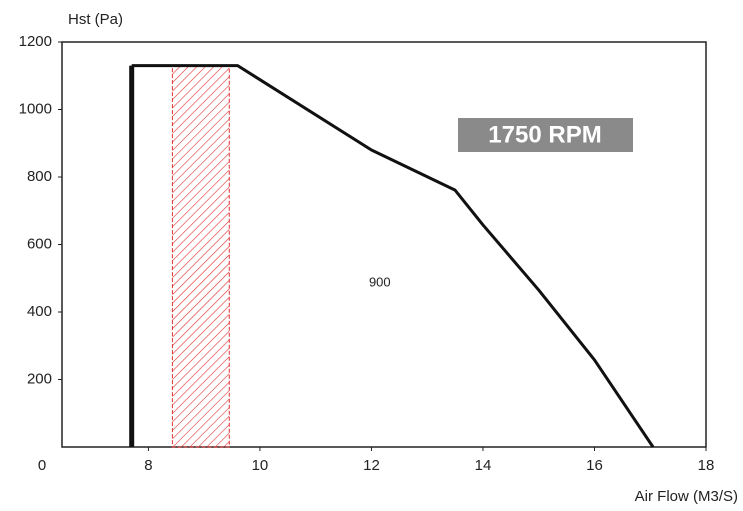 The width and height of the screenshot is (743, 511). I want to click on badge-text: 1750 RPM, so click(544, 134).